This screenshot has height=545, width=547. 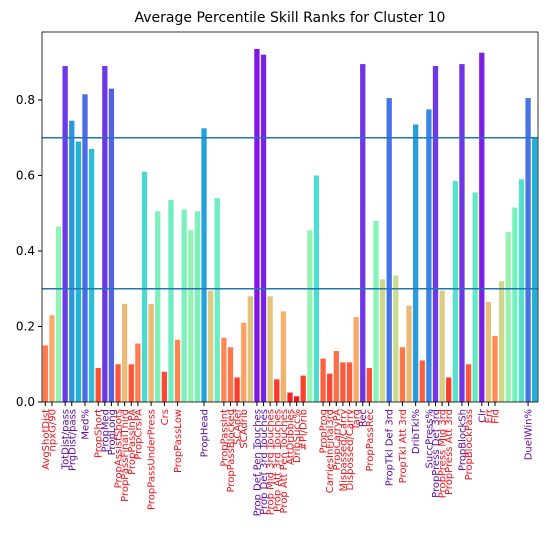 I want to click on x-tick-label: CarriesInFinal3rd, so click(x=330, y=451).